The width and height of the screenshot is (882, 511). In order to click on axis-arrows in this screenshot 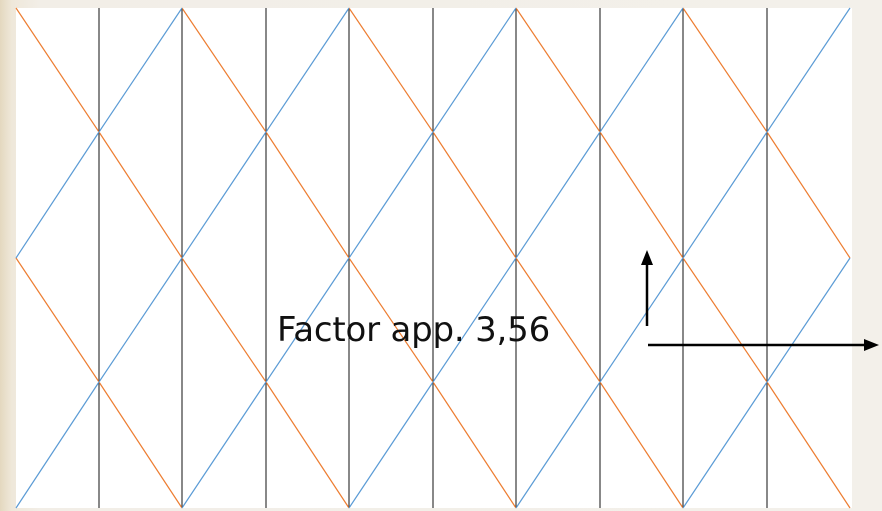, I will do `click(760, 300)`.